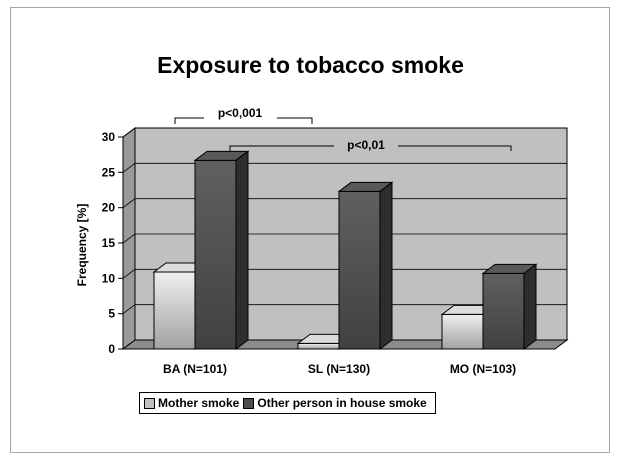 The height and width of the screenshot is (462, 621). I want to click on annotation-p-001: p<0,01, so click(370, 144).